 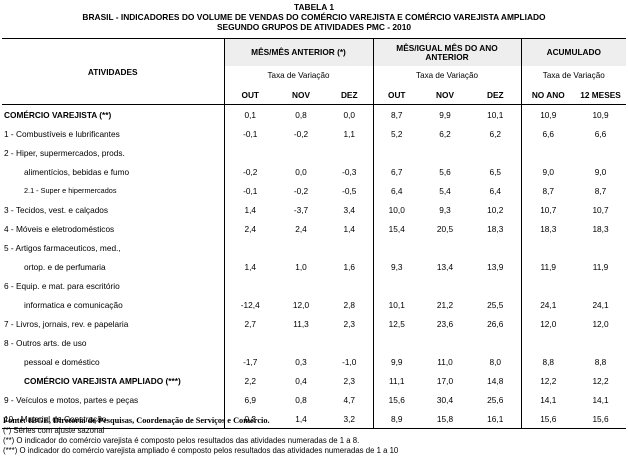 What do you see at coordinates (396, 380) in the screenshot?
I see `cell: 11,1` at bounding box center [396, 380].